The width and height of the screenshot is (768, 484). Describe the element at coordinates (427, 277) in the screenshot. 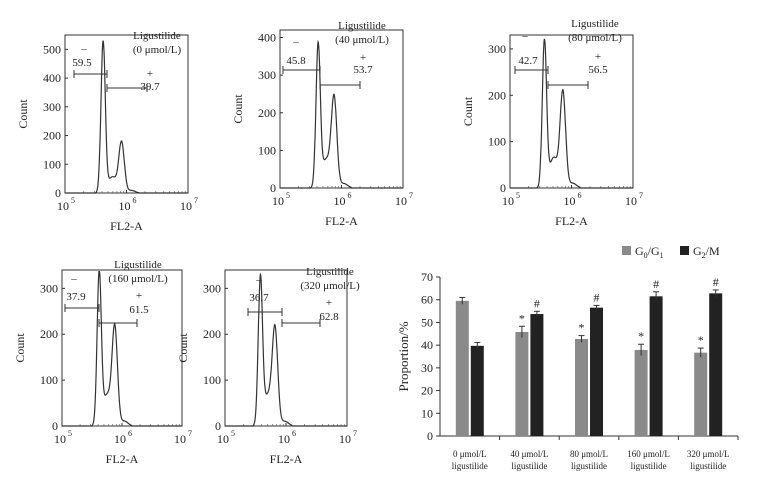

I see `bar-y-tick-label: 70` at that location.